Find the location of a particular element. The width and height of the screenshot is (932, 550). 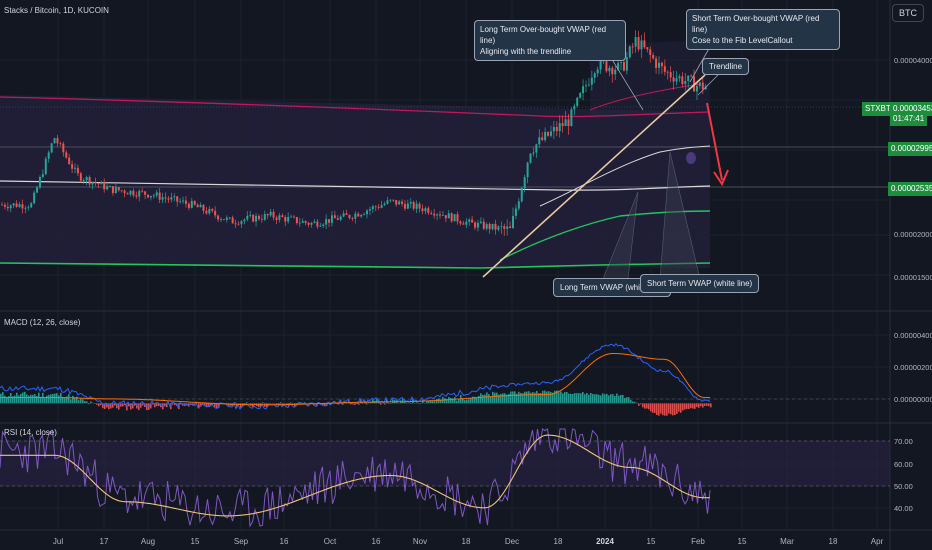

time-tick-8: Nov is located at coordinates (420, 541).